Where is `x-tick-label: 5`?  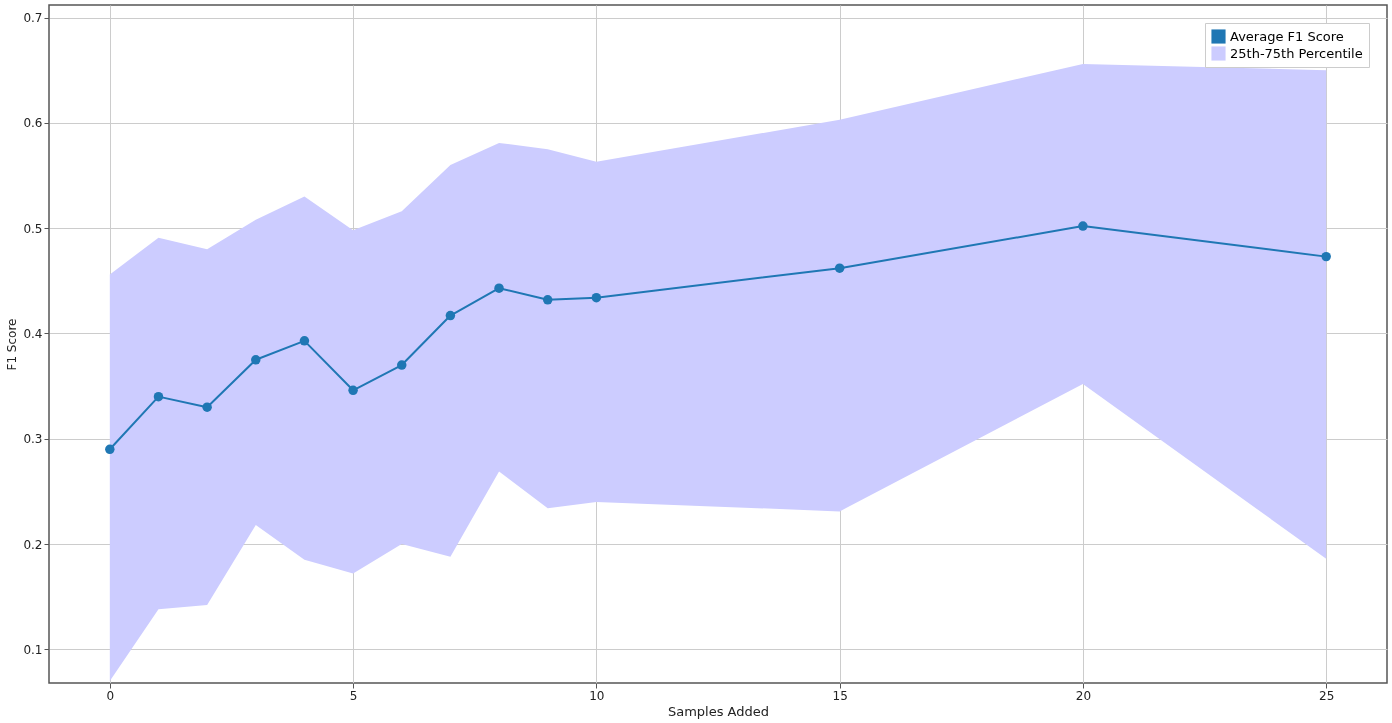 x-tick-label: 5 is located at coordinates (353, 695).